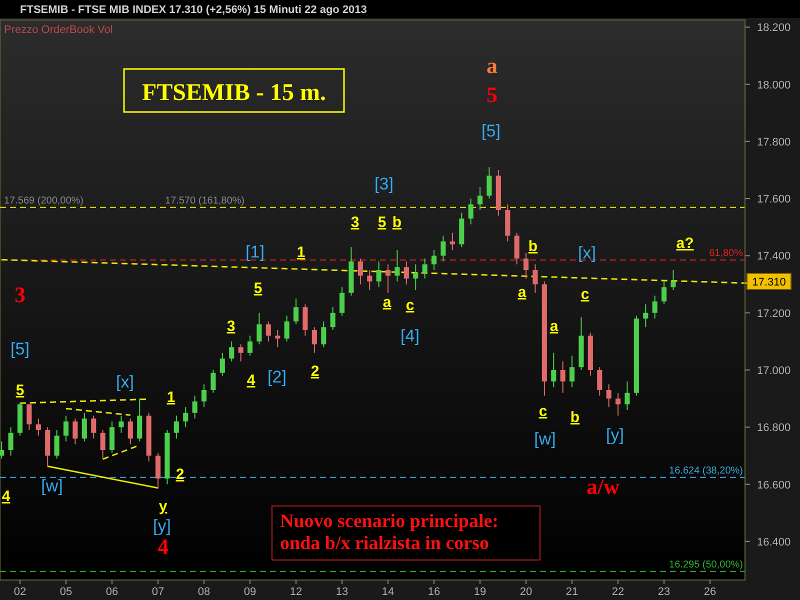 The image size is (800, 600). Describe the element at coordinates (774, 371) in the screenshot. I see `y-tick-label: 17.000` at that location.